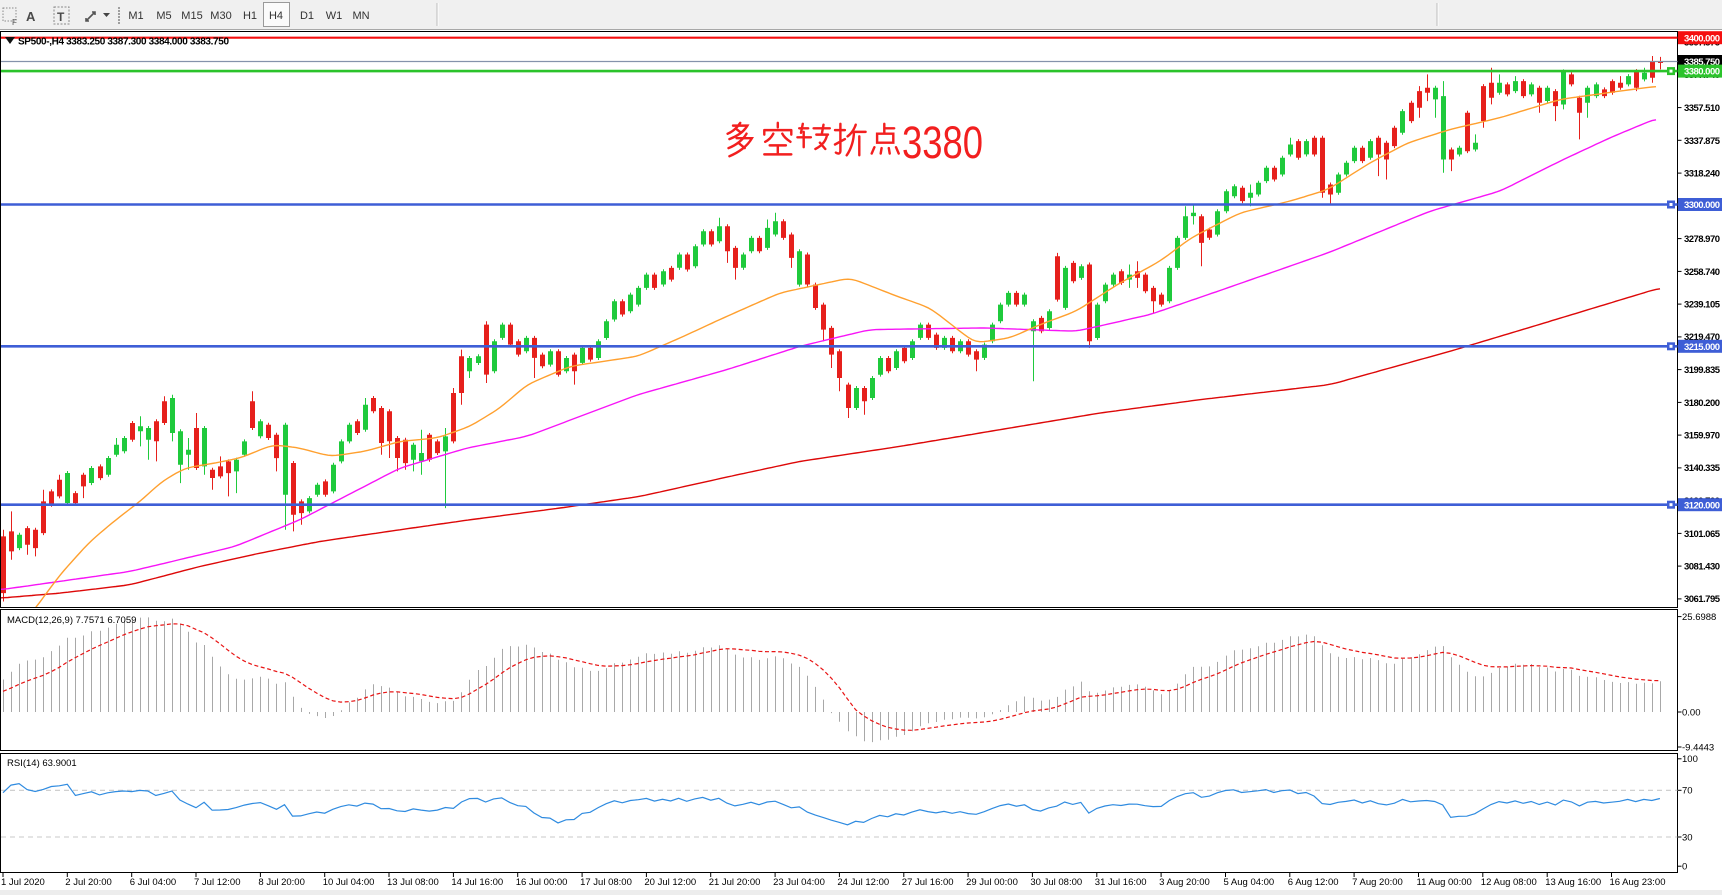  What do you see at coordinates (1702, 272) in the screenshot?
I see `svg-text: 3258.740` at bounding box center [1702, 272].